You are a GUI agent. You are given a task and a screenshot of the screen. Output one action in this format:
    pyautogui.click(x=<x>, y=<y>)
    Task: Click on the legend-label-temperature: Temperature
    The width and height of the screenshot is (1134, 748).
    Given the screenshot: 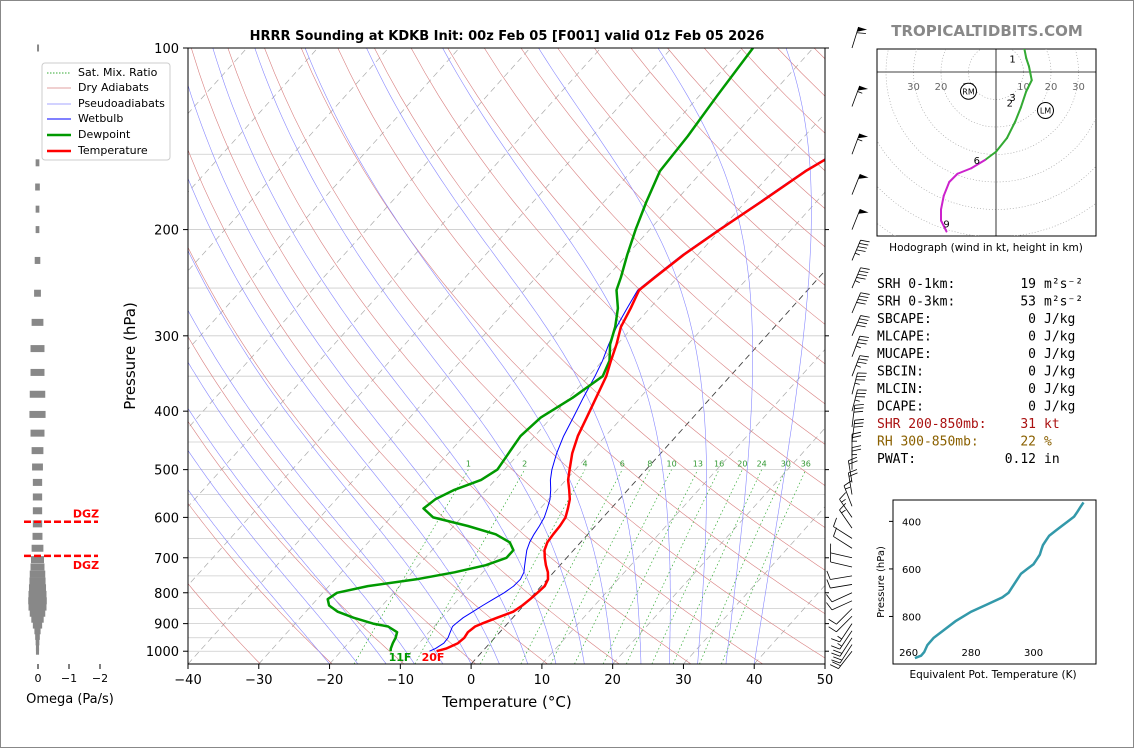 What is the action you would take?
    pyautogui.click(x=112, y=150)
    